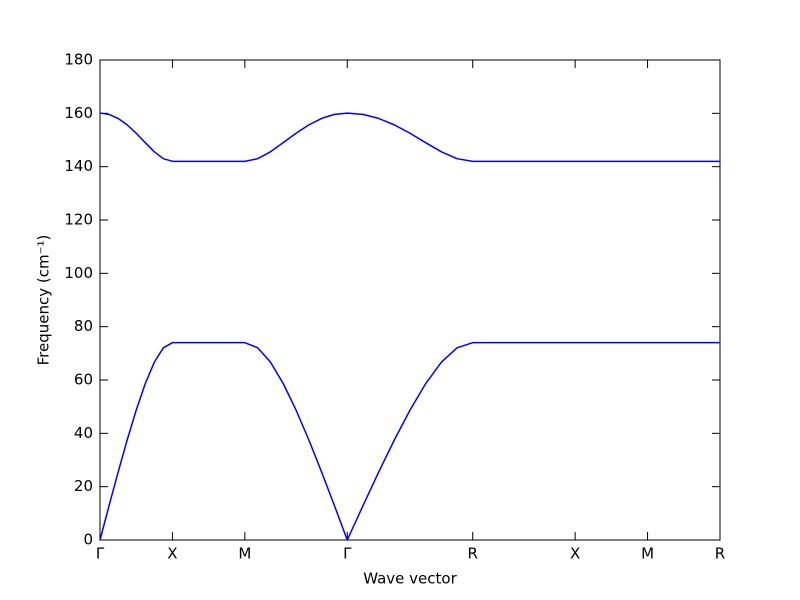 This screenshot has width=800, height=600. Describe the element at coordinates (78, 113) in the screenshot. I see `y-tick-label: 160` at that location.